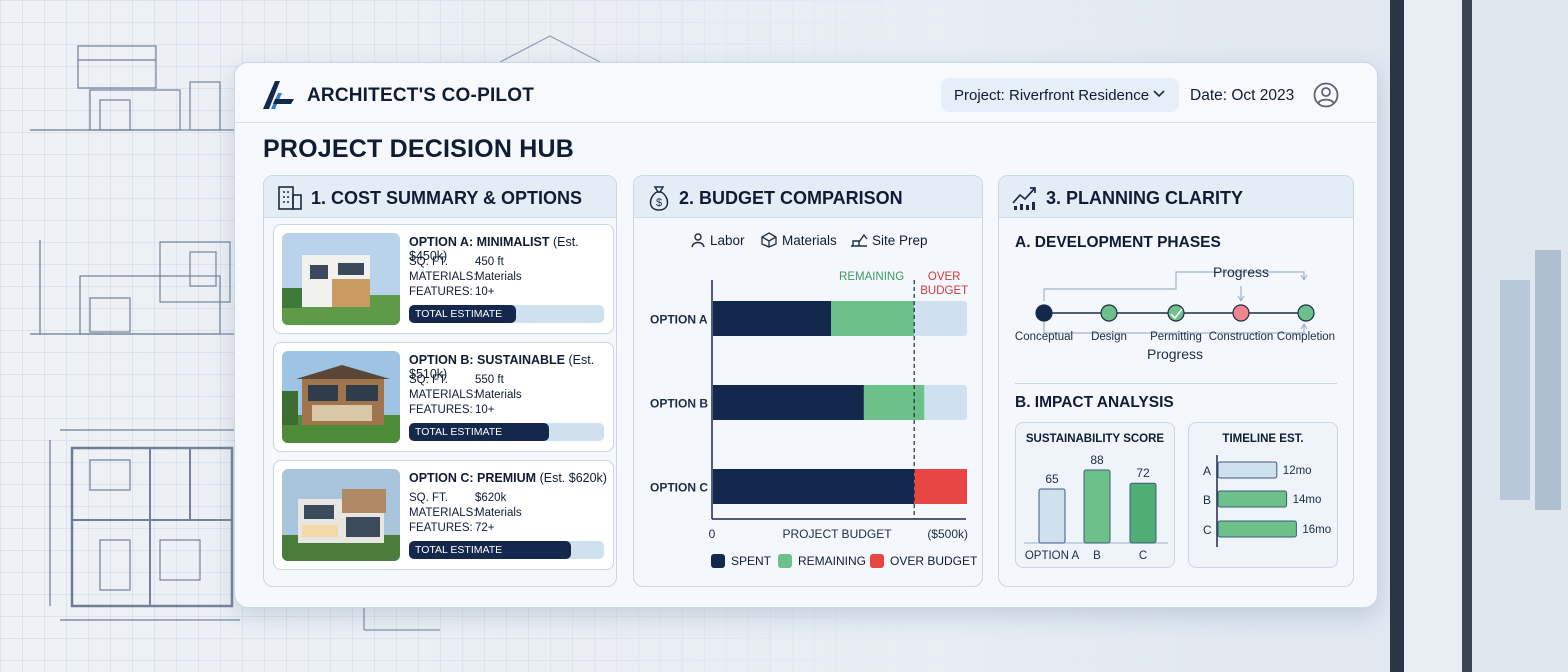 Image resolution: width=1568 pixels, height=672 pixels. I want to click on filter-labor: Labor, so click(717, 240).